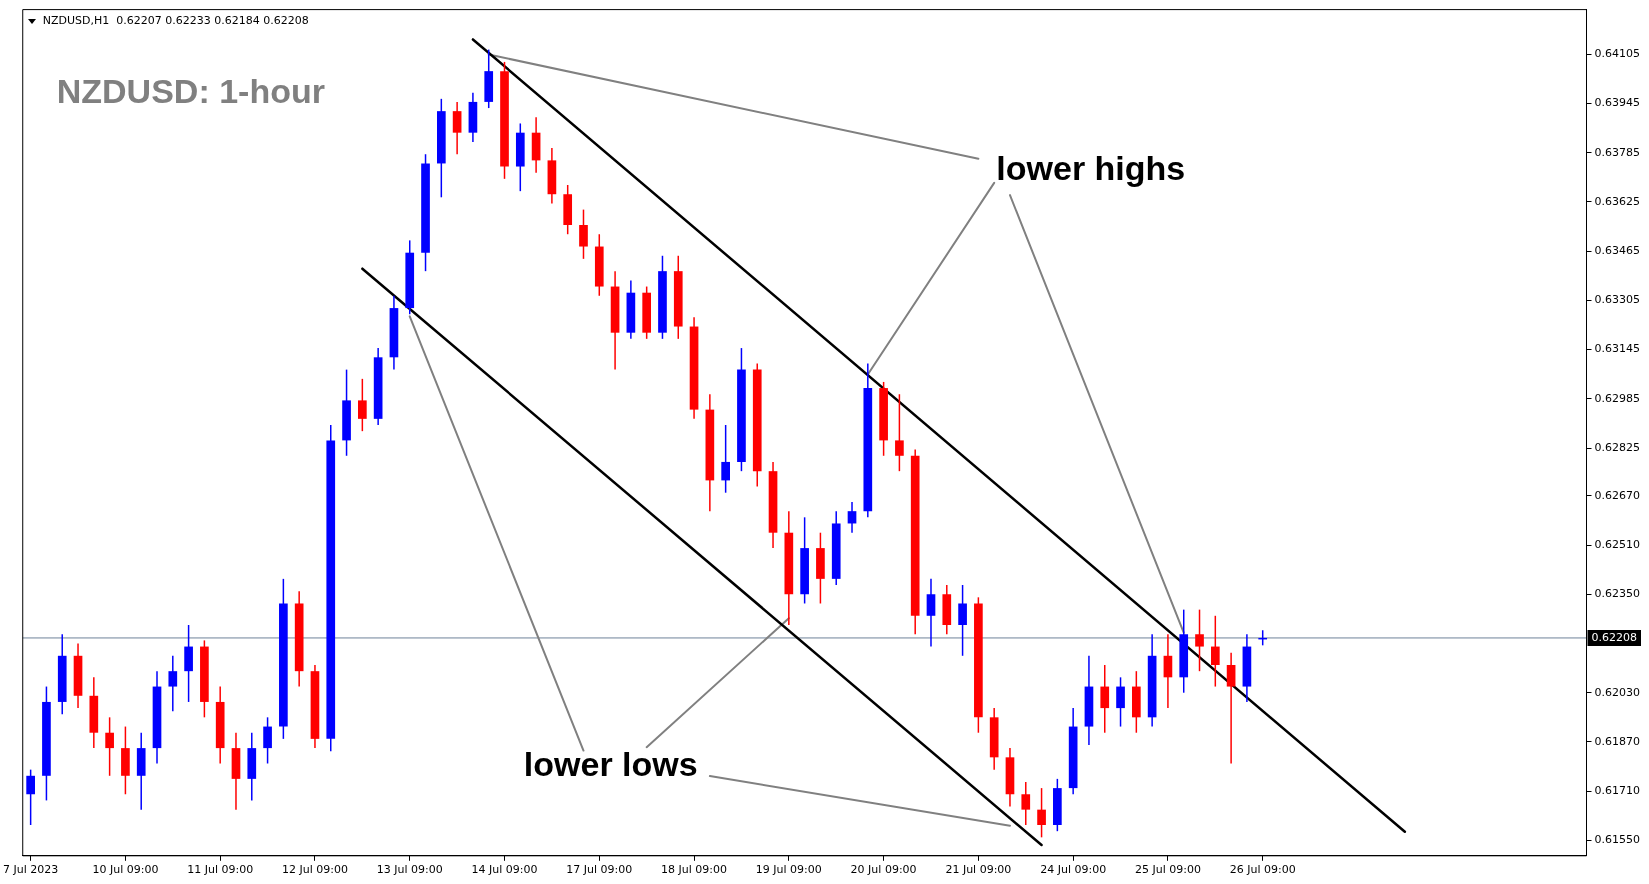 This screenshot has height=884, width=1649. Describe the element at coordinates (175, 21) in the screenshot. I see `annotation: NZDUSD,H1 0.62207 0.62233 0.62184 0.62208` at that location.